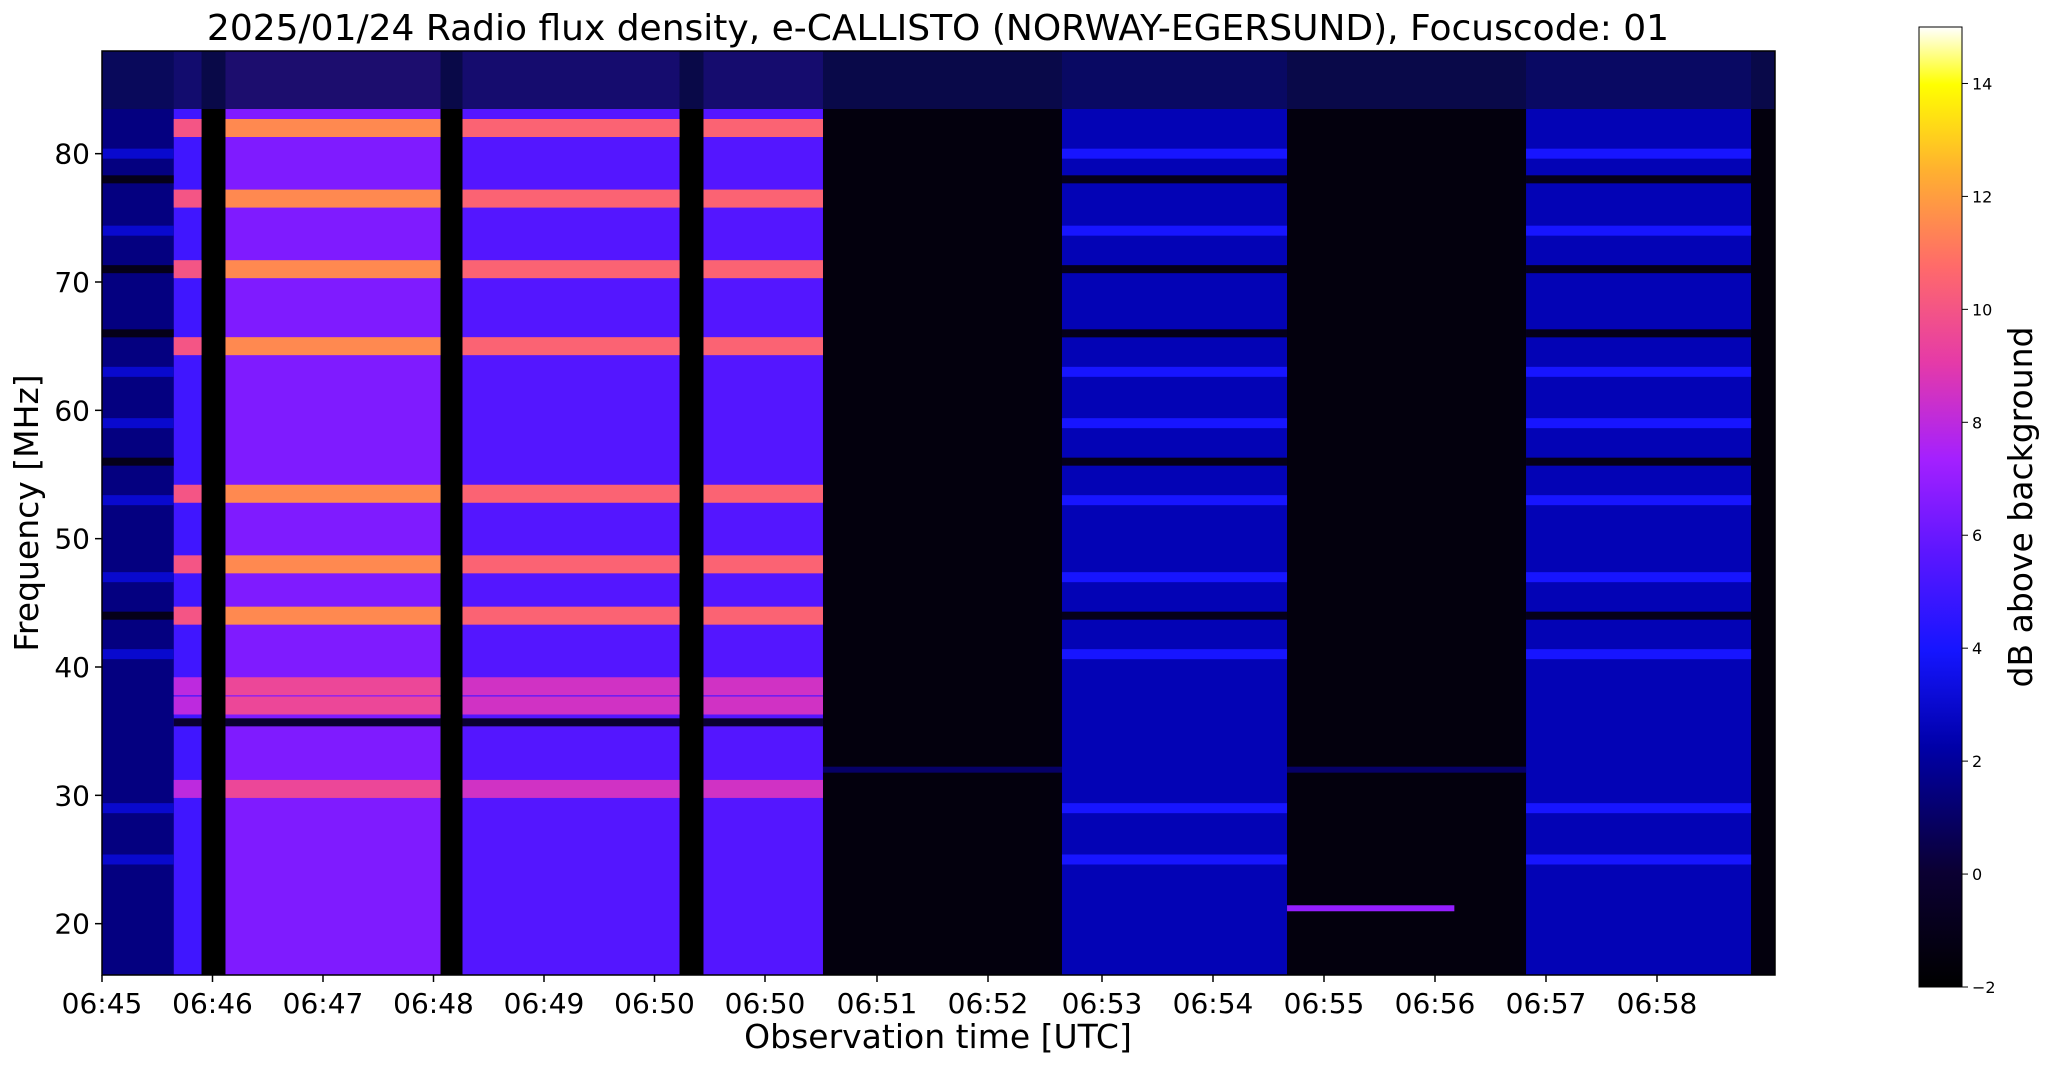 This screenshot has width=2047, height=1067. I want to click on x-tick-label: 06:45, so click(102, 1003).